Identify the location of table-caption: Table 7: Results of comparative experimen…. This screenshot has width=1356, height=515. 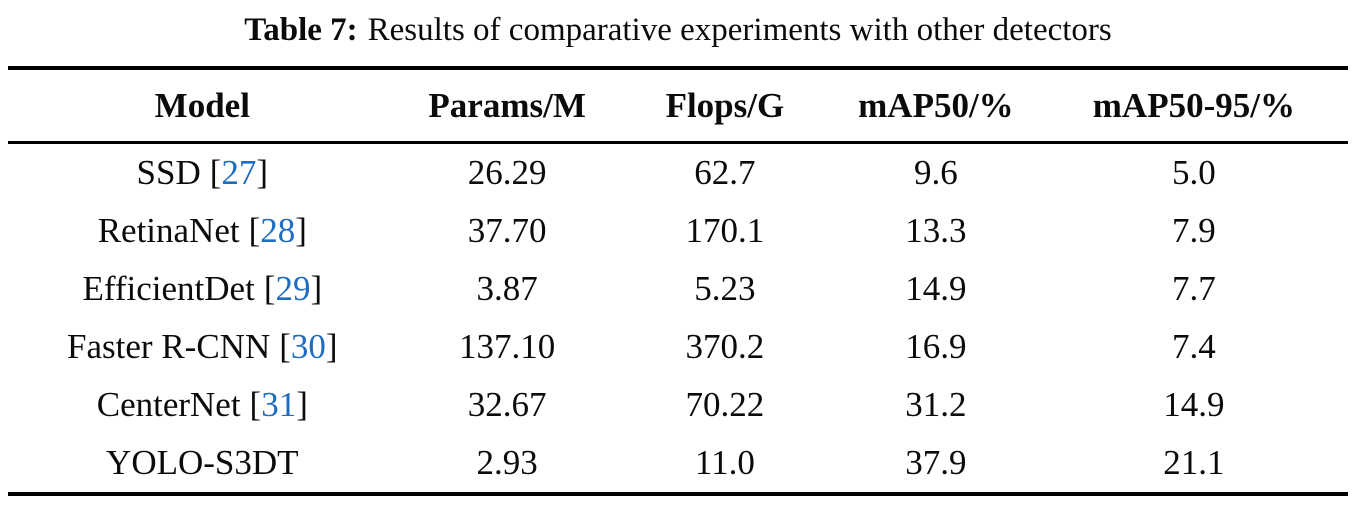
(678, 27).